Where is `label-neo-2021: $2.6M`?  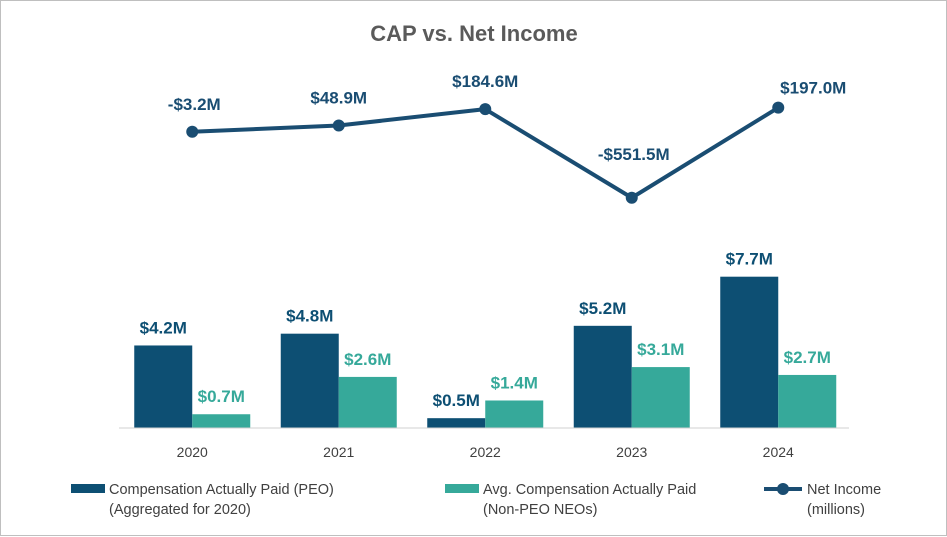 label-neo-2021: $2.6M is located at coordinates (367, 359).